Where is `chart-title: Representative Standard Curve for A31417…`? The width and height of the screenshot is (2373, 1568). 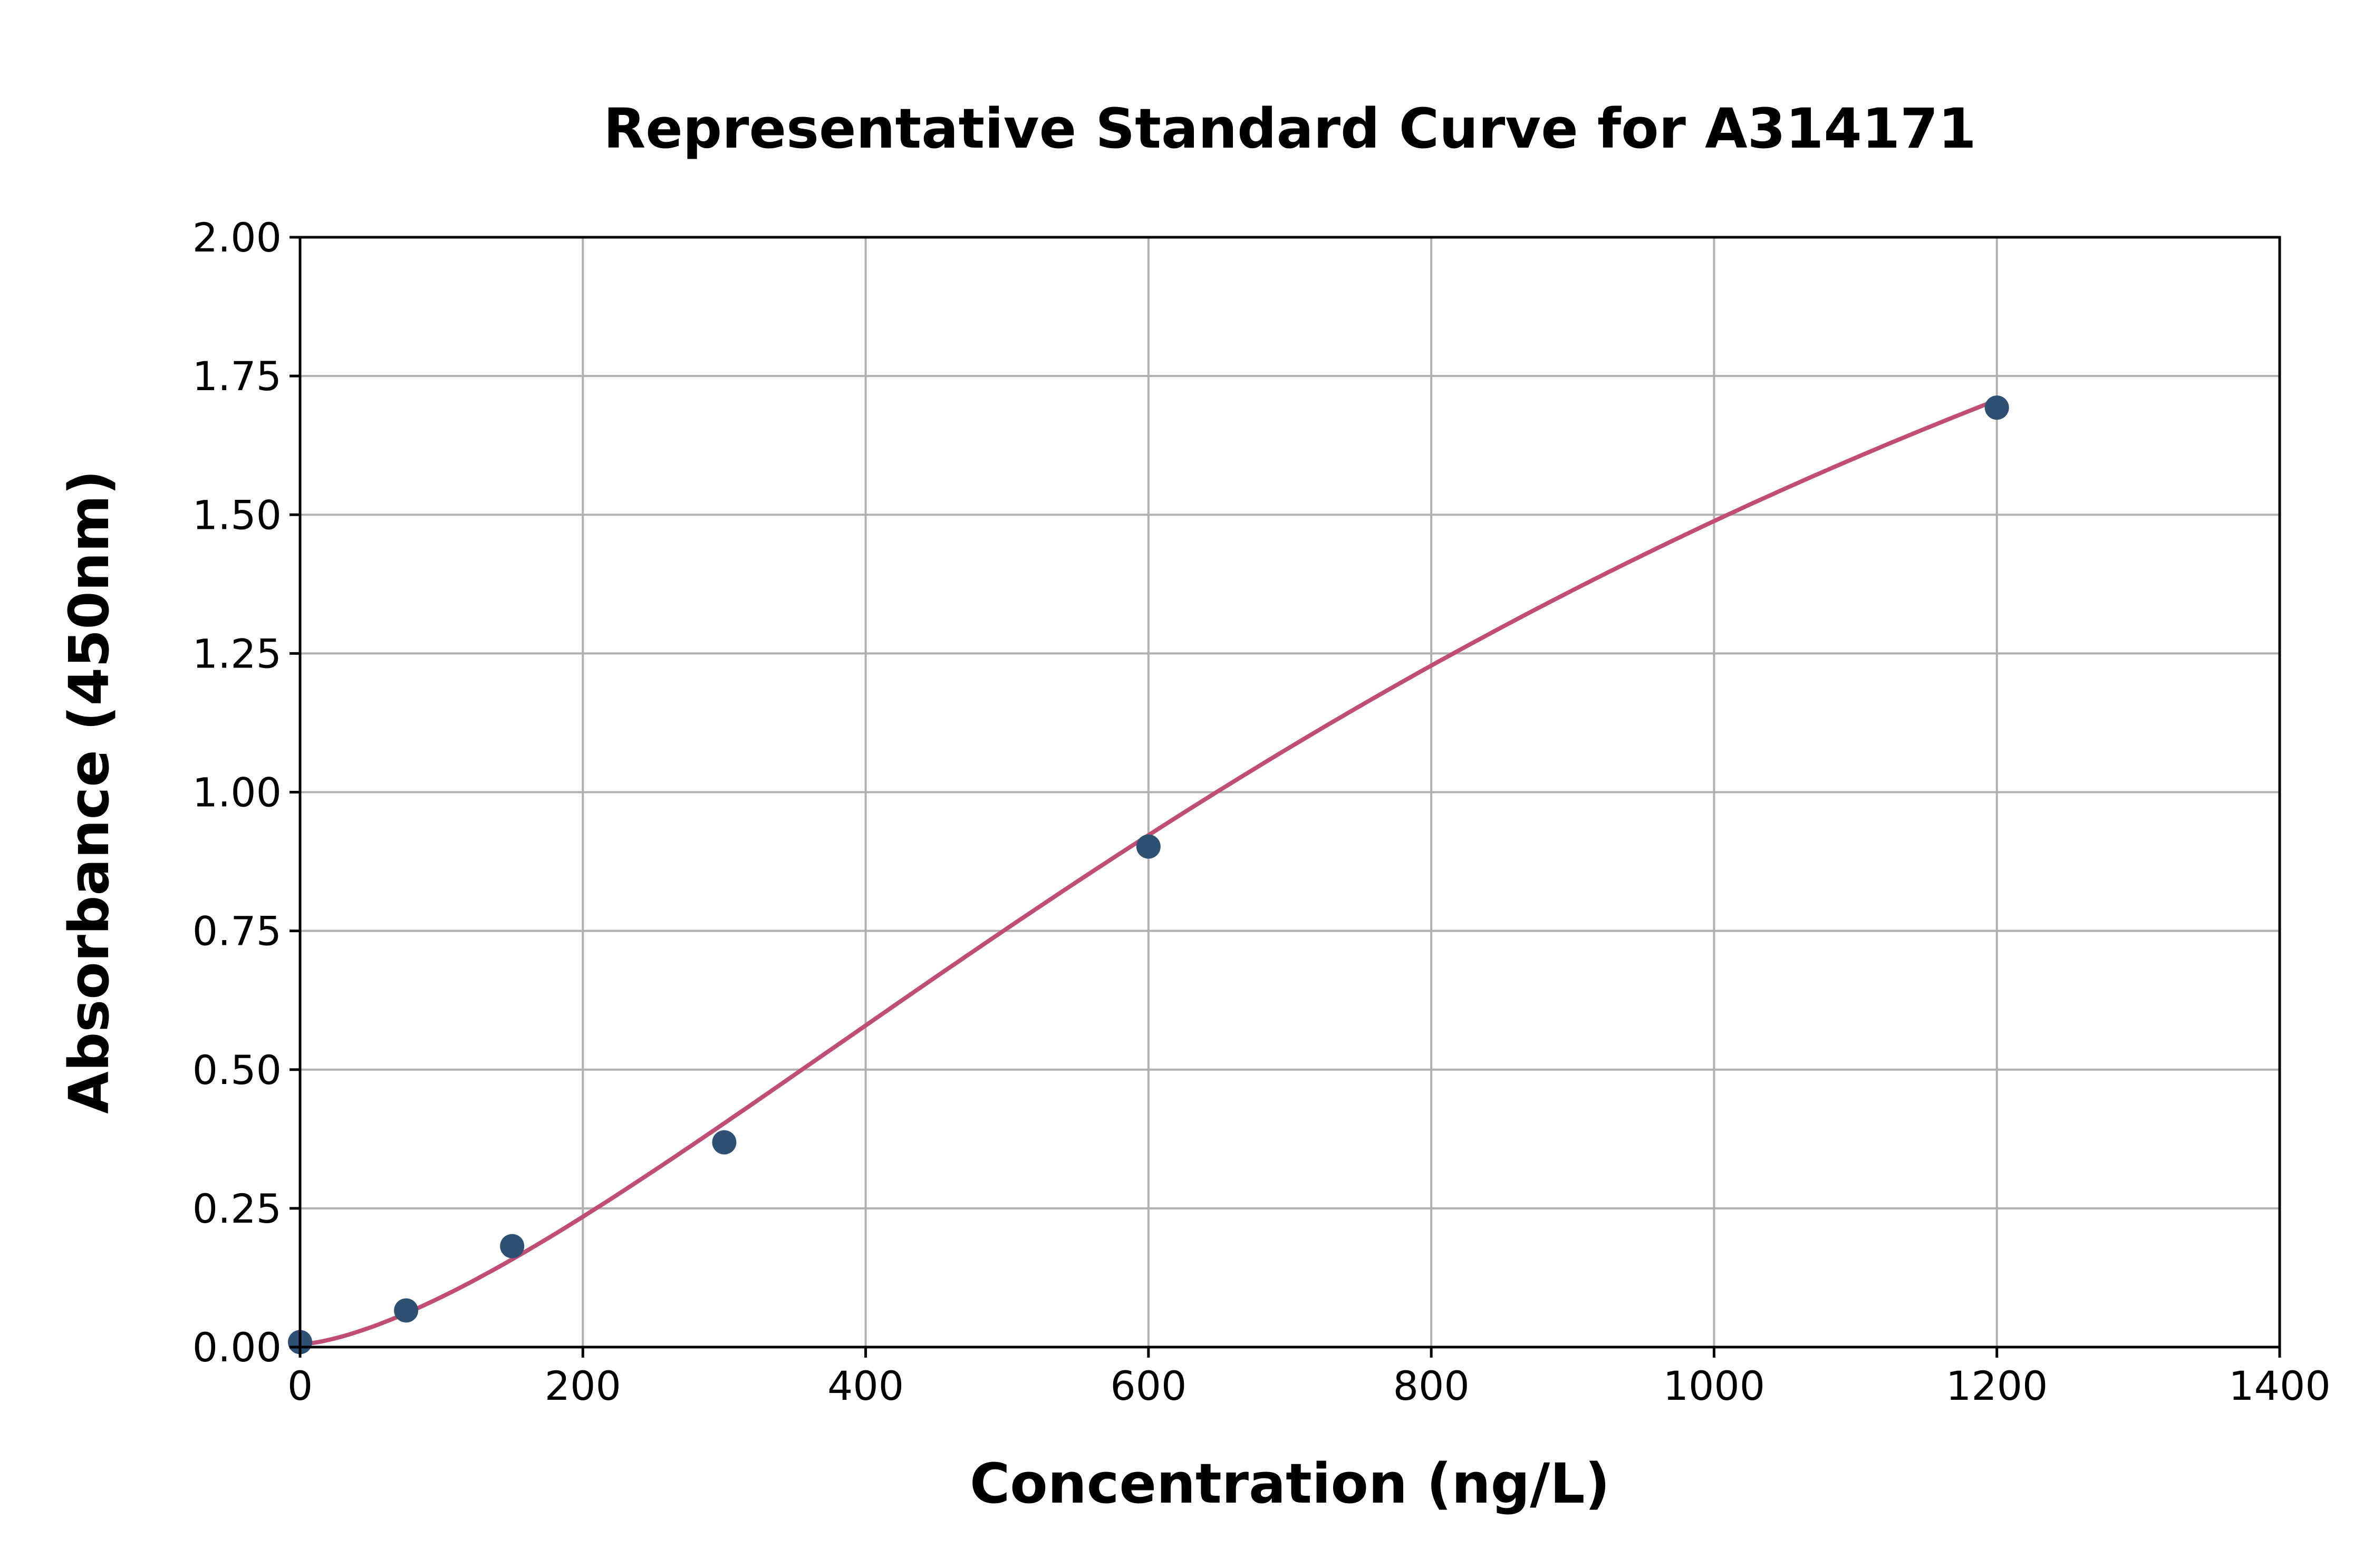
chart-title: Representative Standard Curve for A31417… is located at coordinates (1289, 128).